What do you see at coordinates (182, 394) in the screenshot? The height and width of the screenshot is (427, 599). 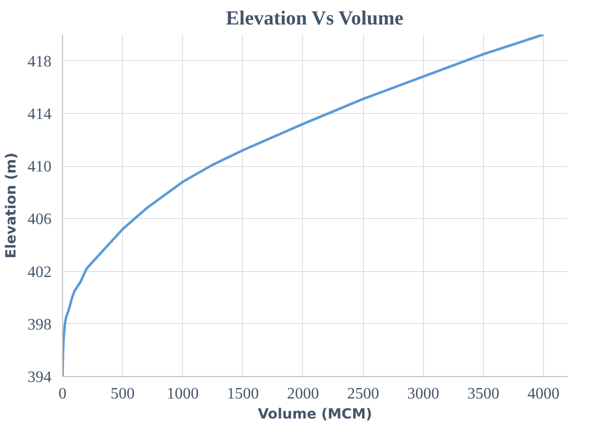 I see `x-tick-label: 1000` at bounding box center [182, 394].